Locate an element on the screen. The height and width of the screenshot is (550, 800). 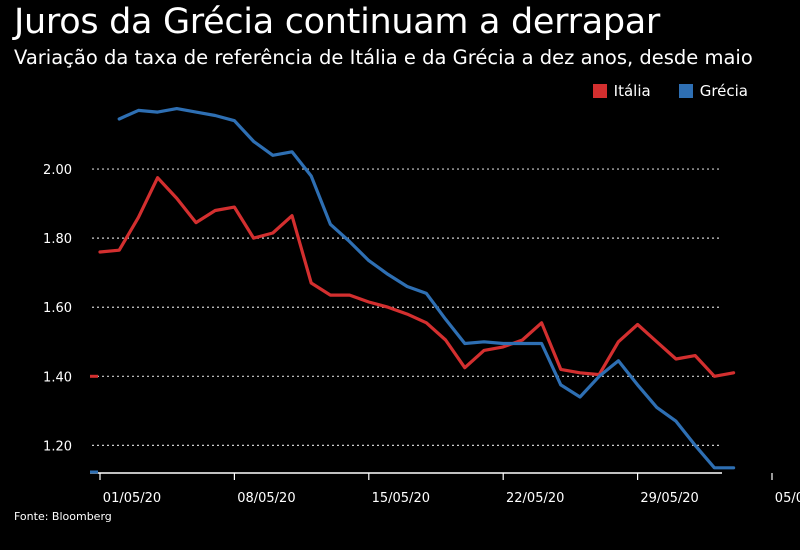
x-tick-label: 15/05/20 is located at coordinates (401, 498).